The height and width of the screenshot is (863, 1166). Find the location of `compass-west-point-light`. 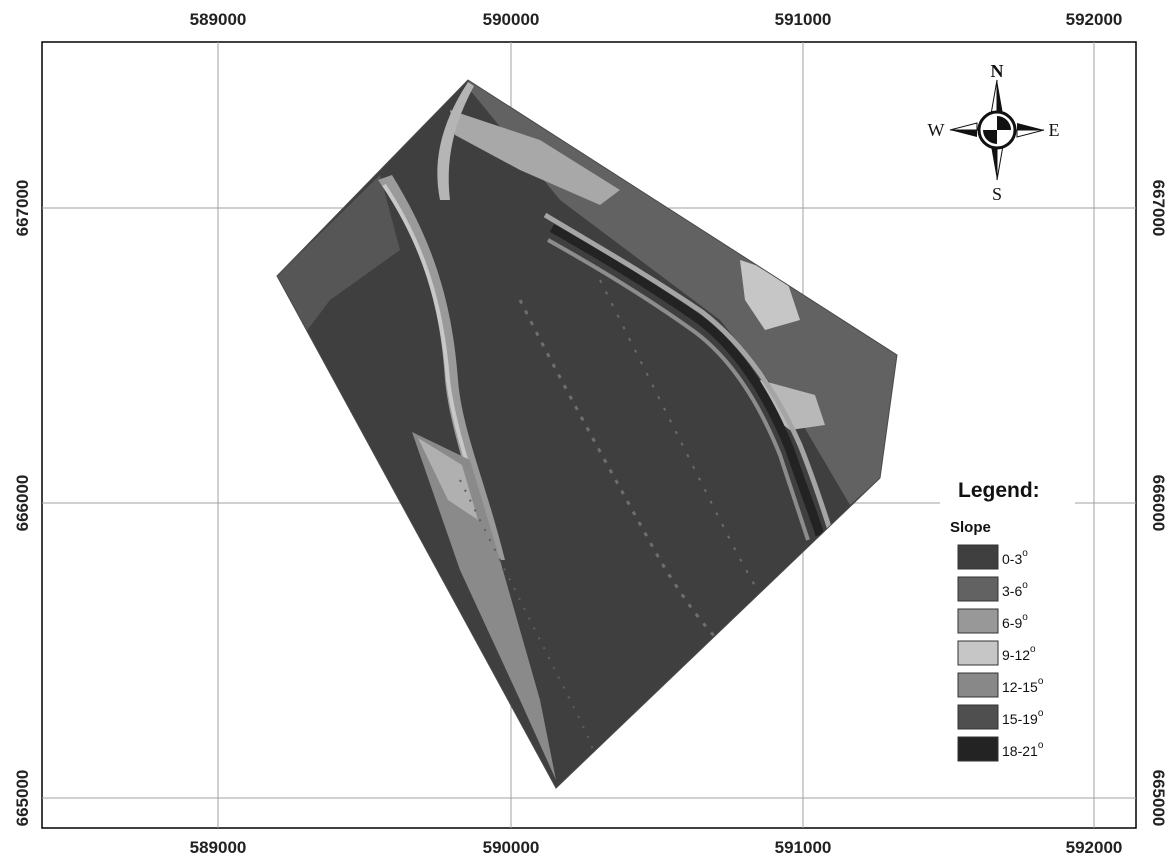

compass-west-point-light is located at coordinates (963, 126).